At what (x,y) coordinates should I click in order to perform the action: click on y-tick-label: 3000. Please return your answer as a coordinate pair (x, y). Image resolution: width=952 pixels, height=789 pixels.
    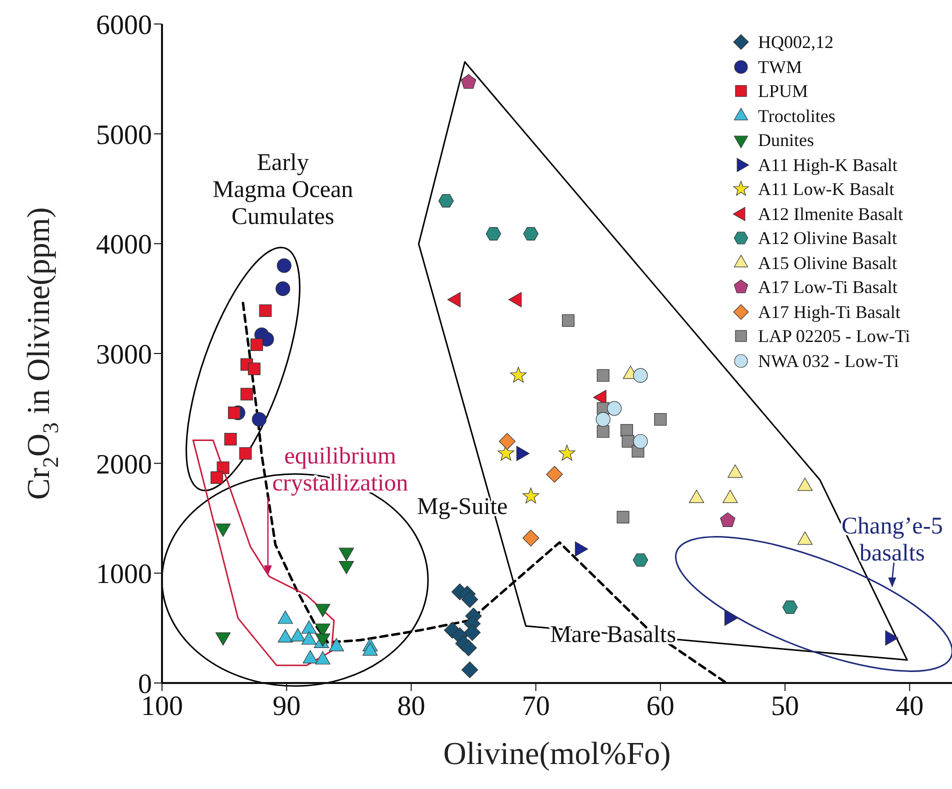
    Looking at the image, I should click on (124, 354).